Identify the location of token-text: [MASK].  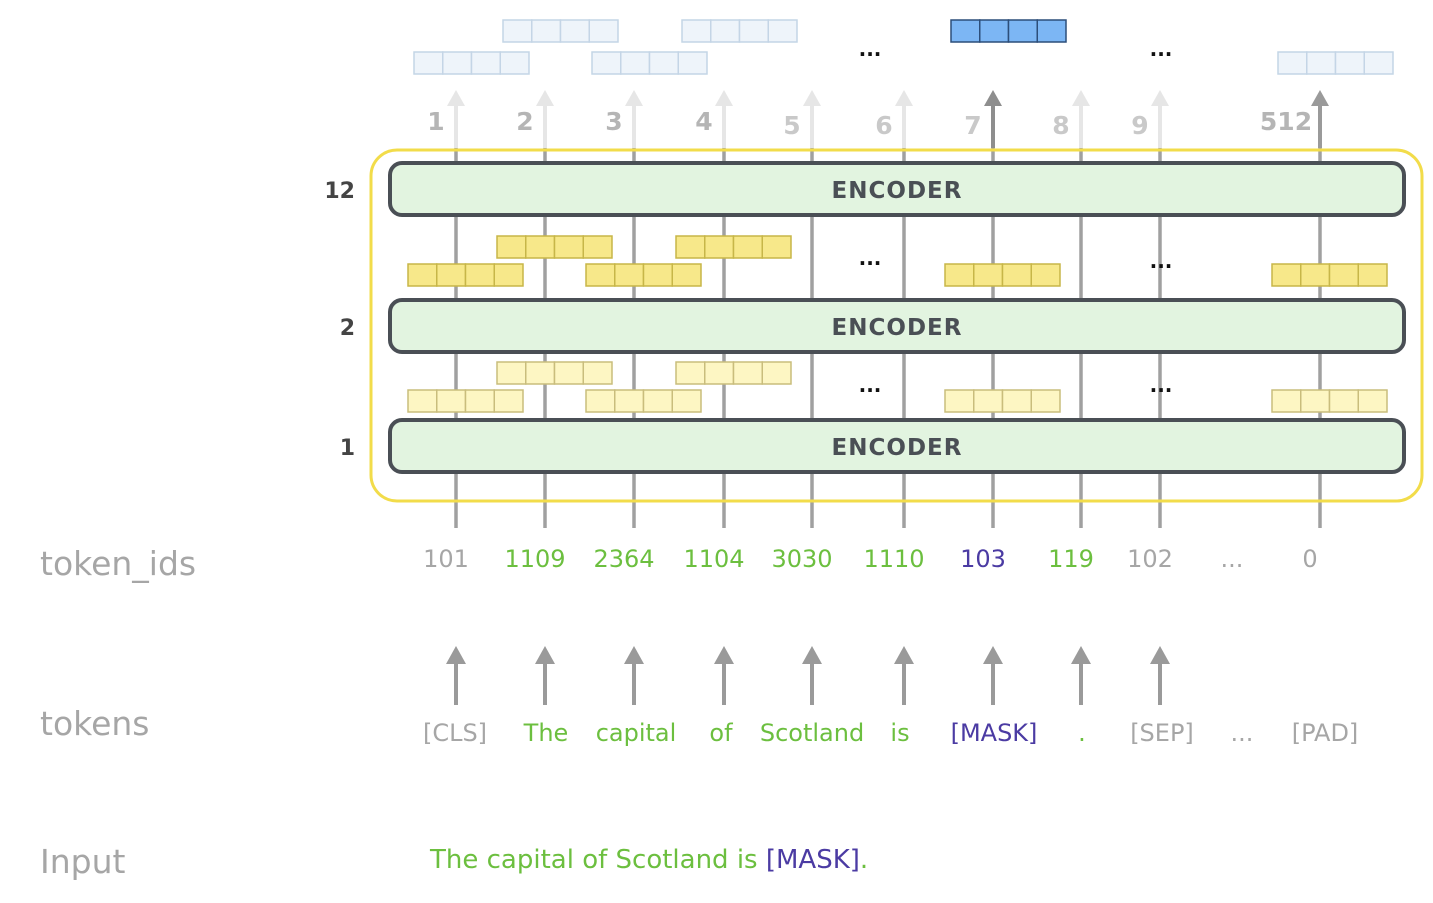
(994, 733).